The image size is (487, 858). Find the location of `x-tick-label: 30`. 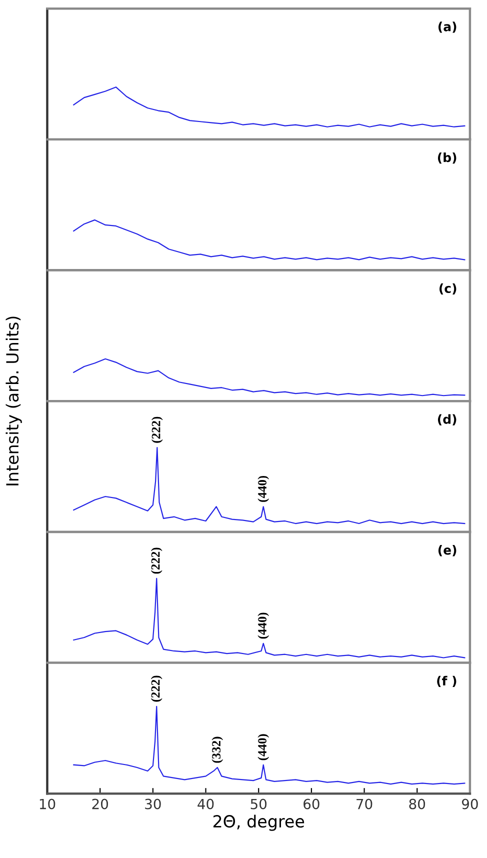

x-tick-label: 30 is located at coordinates (153, 804).